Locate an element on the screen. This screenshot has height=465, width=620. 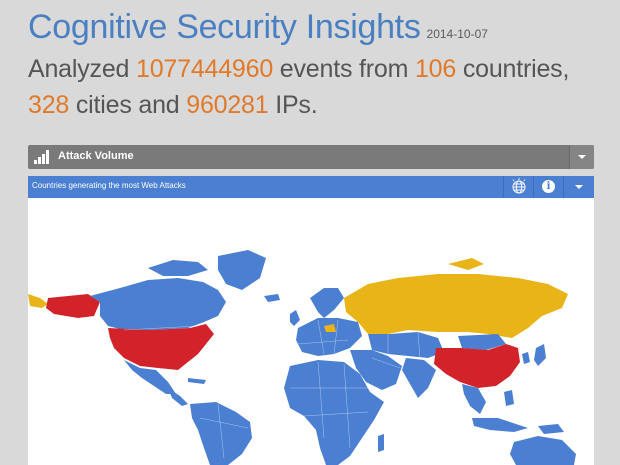
alaska is located at coordinates (73, 306).